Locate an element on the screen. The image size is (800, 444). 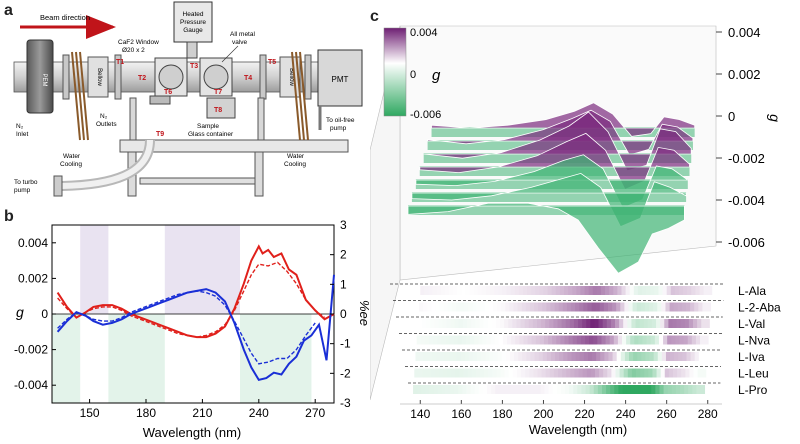
pmt-label: PMT is located at coordinates (340, 79).